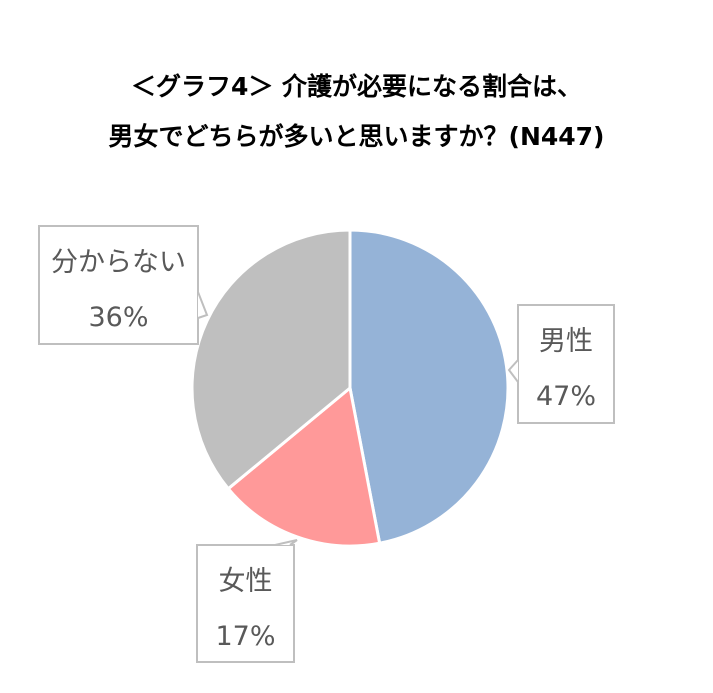 This screenshot has width=713, height=693. What do you see at coordinates (513, 371) in the screenshot?
I see `callout-pointer-male` at bounding box center [513, 371].